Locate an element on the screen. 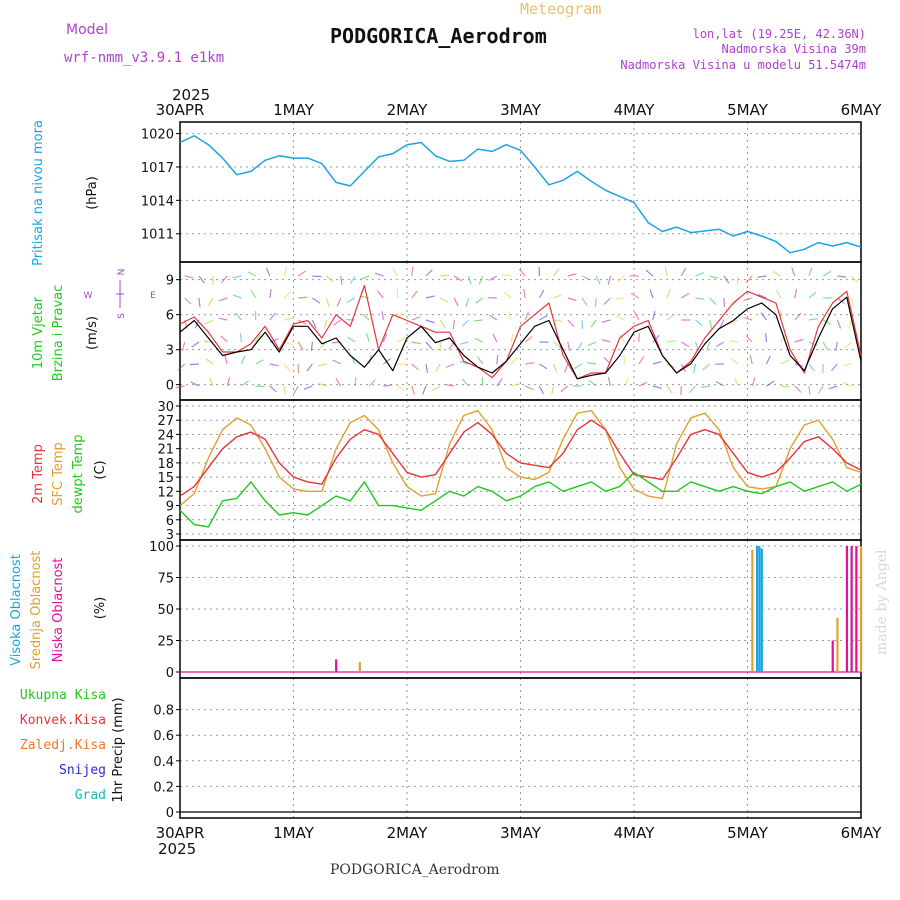 The width and height of the screenshot is (900, 900). y-tick-label: 15 is located at coordinates (165, 478).